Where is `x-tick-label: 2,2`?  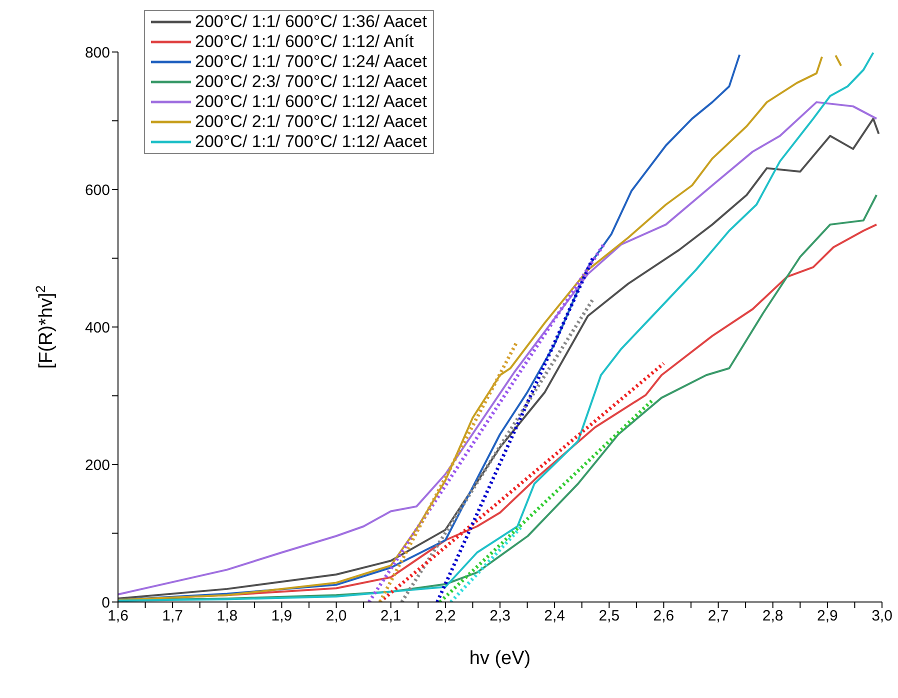 x-tick-label: 2,2 is located at coordinates (445, 616).